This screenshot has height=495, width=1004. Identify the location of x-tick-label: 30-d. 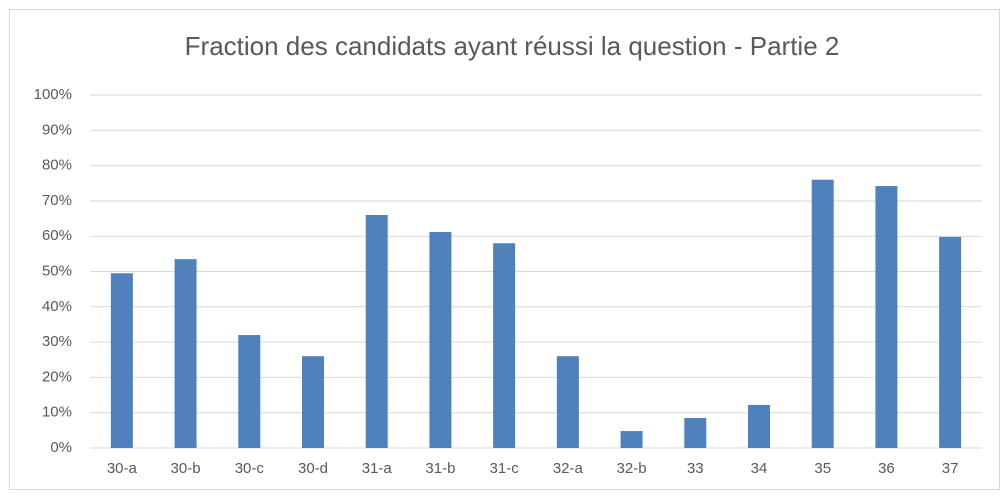
(313, 468).